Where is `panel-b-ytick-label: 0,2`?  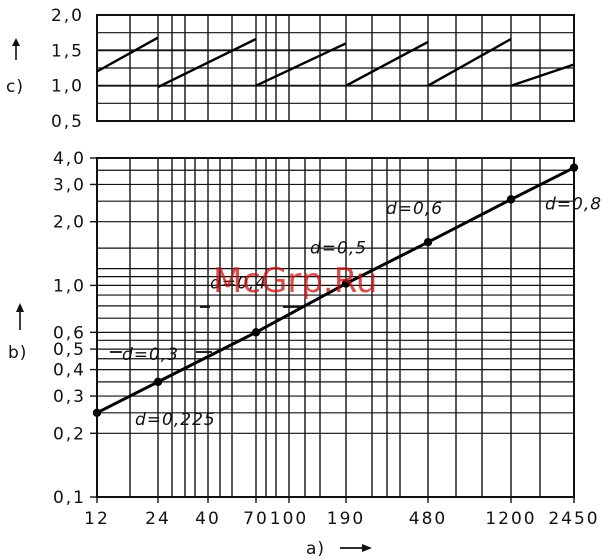
panel-b-ytick-label: 0,2 is located at coordinates (69, 434).